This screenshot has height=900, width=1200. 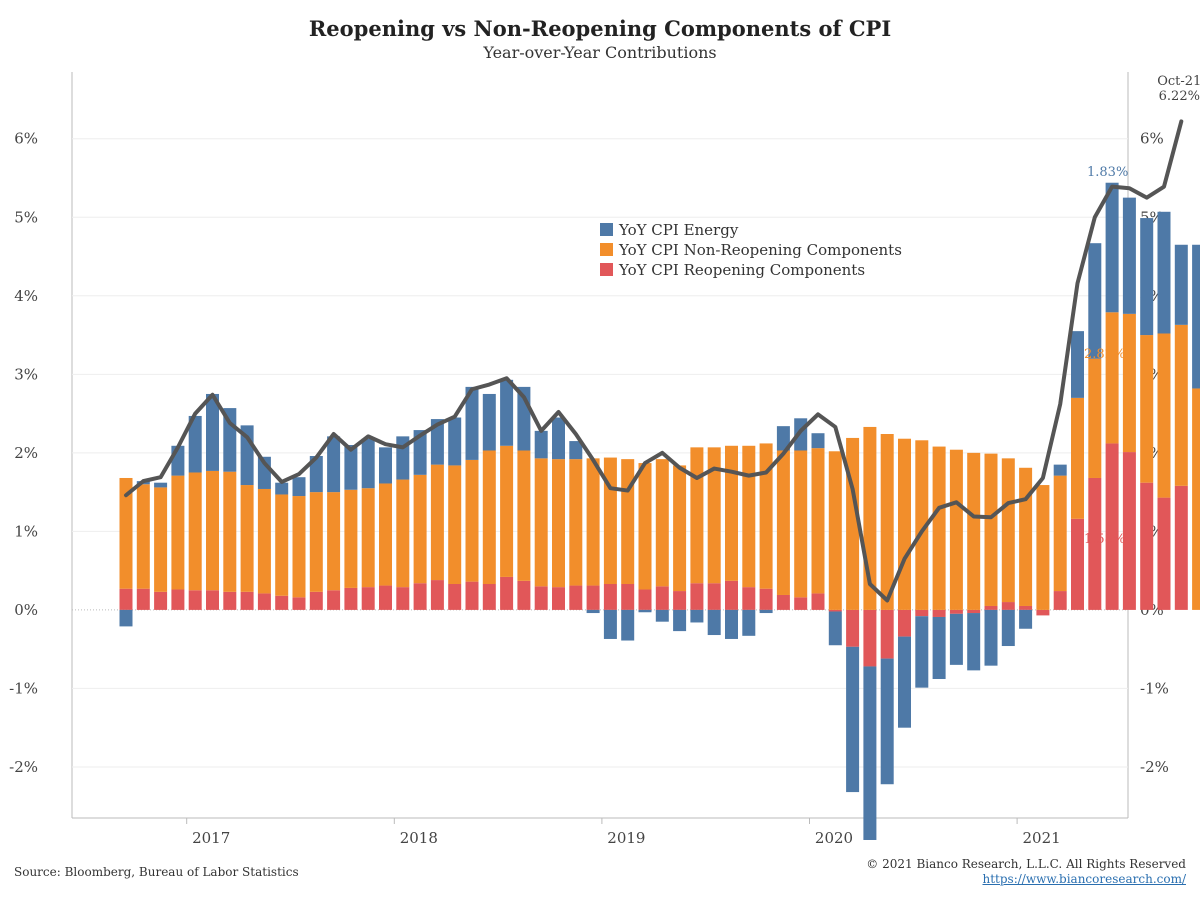 What do you see at coordinates (26, 610) in the screenshot?
I see `y-tick-label-left: 0%` at bounding box center [26, 610].